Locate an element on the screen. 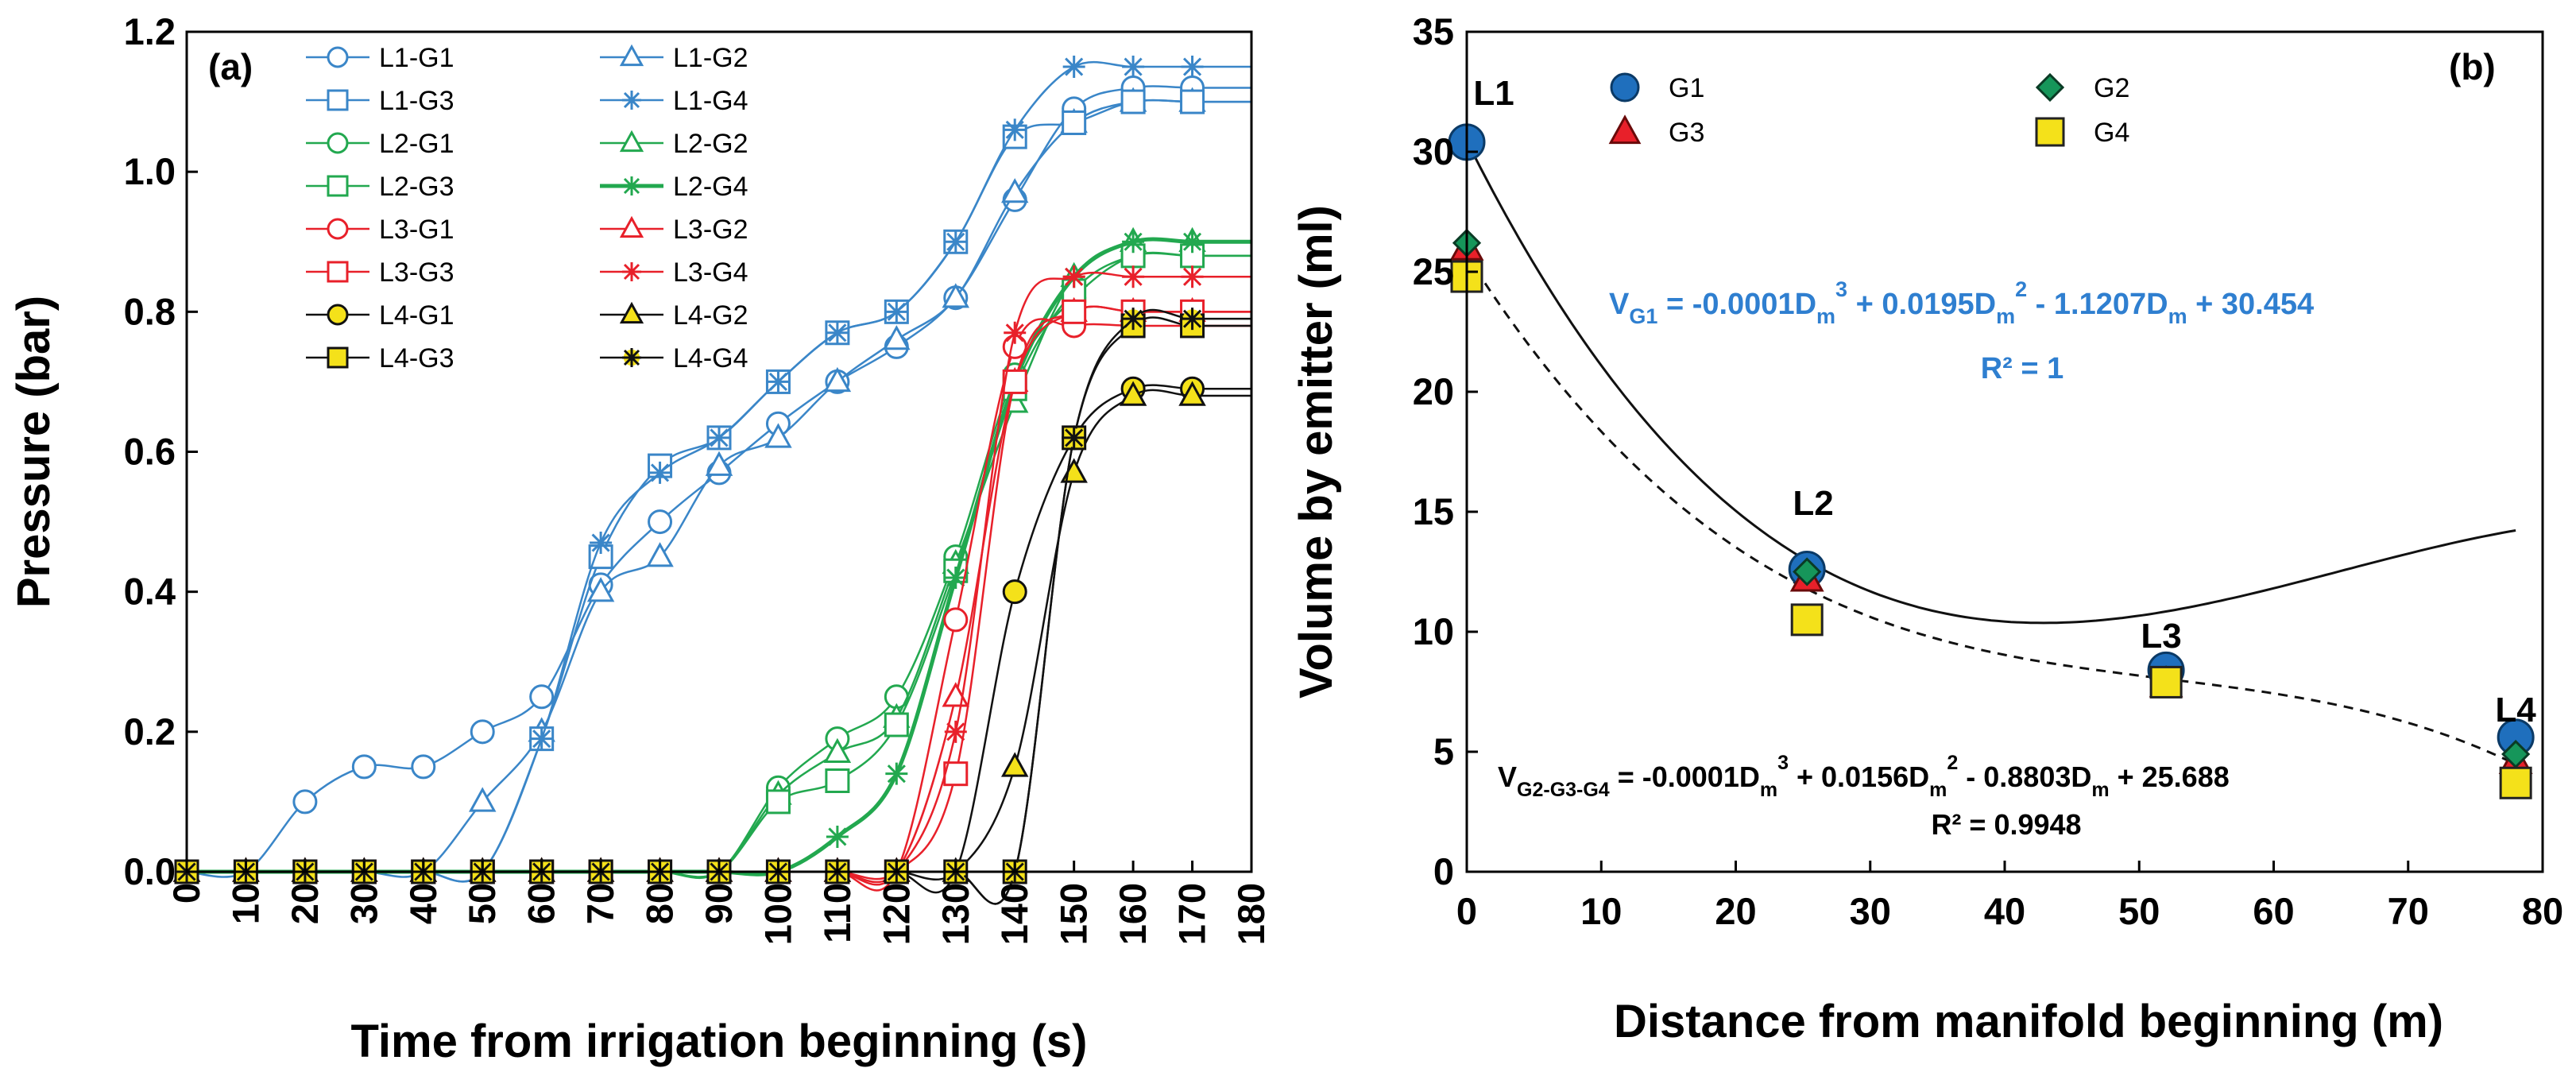  chart-a-legend-item: L4-G1 is located at coordinates (380, 315).